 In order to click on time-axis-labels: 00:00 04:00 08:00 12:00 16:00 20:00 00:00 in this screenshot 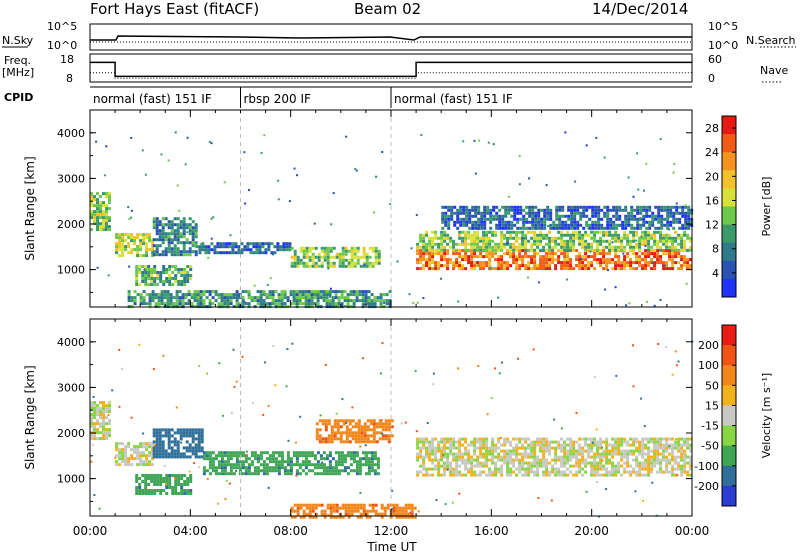, I will do `click(391, 531)`.